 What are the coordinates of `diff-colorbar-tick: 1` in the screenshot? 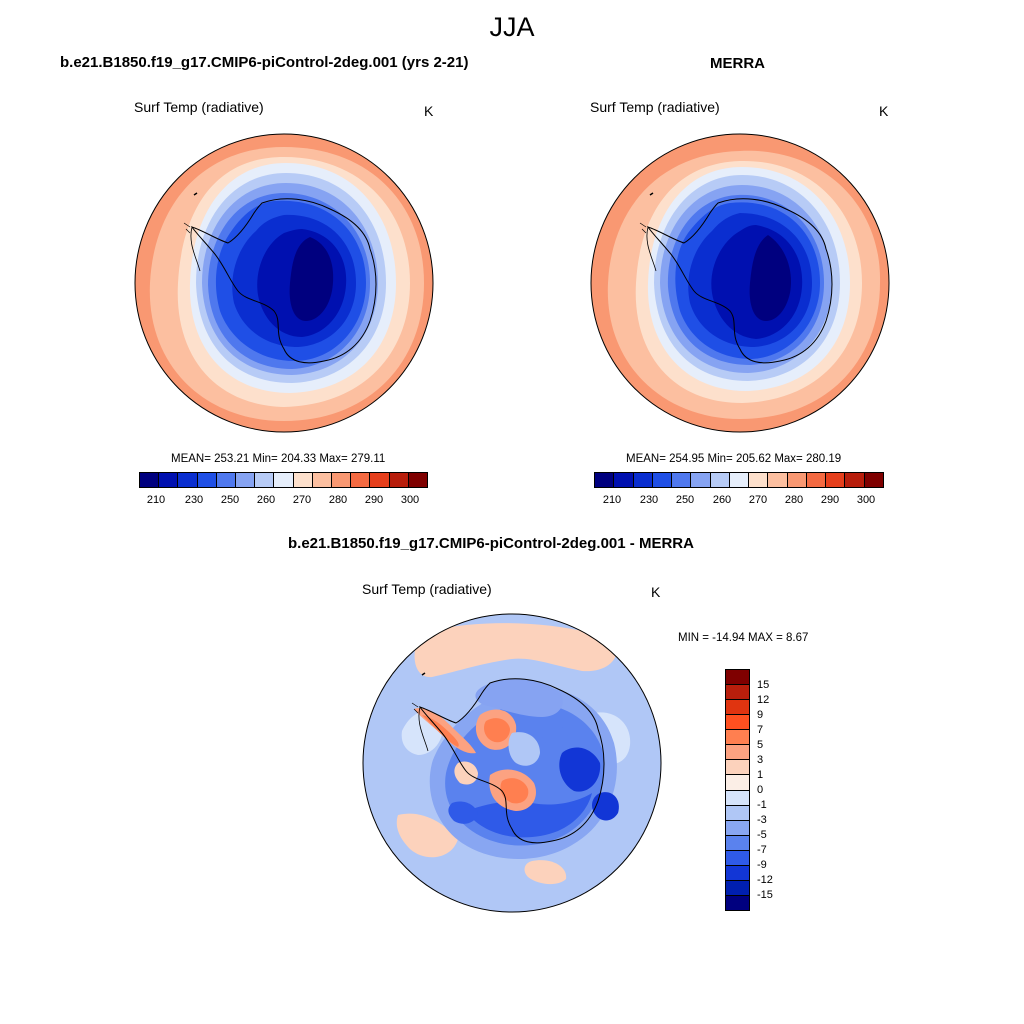 It's located at (760, 775).